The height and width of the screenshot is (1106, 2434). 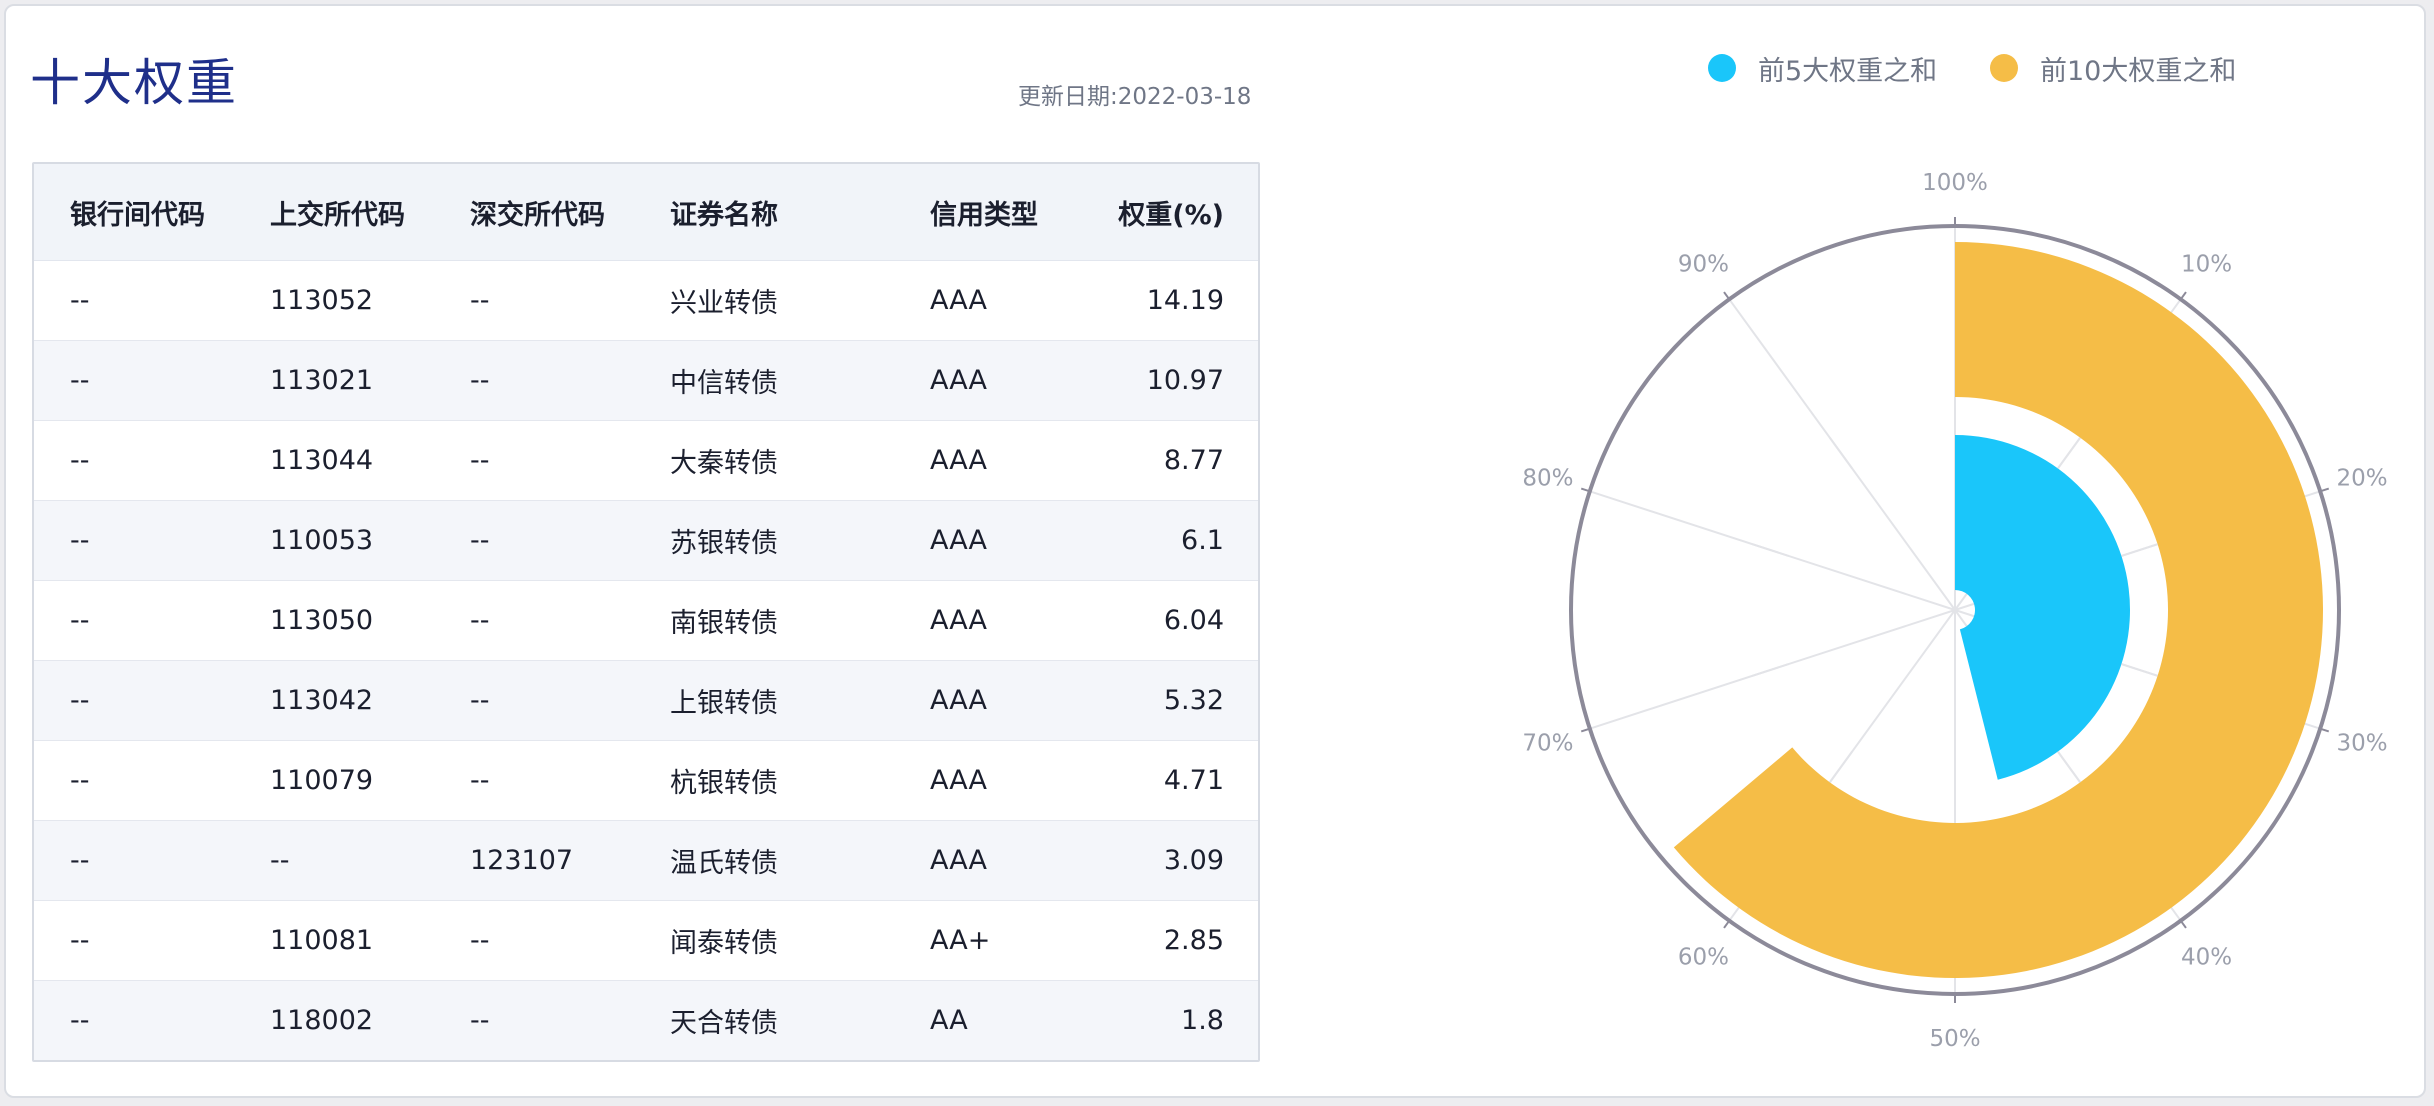 What do you see at coordinates (2004, 68) in the screenshot?
I see `legend-swatch-top10` at bounding box center [2004, 68].